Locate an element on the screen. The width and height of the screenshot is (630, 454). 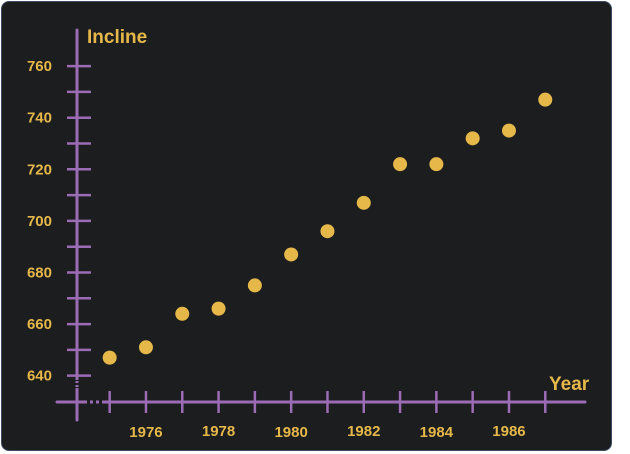
x-axis-label: Year is located at coordinates (569, 384).